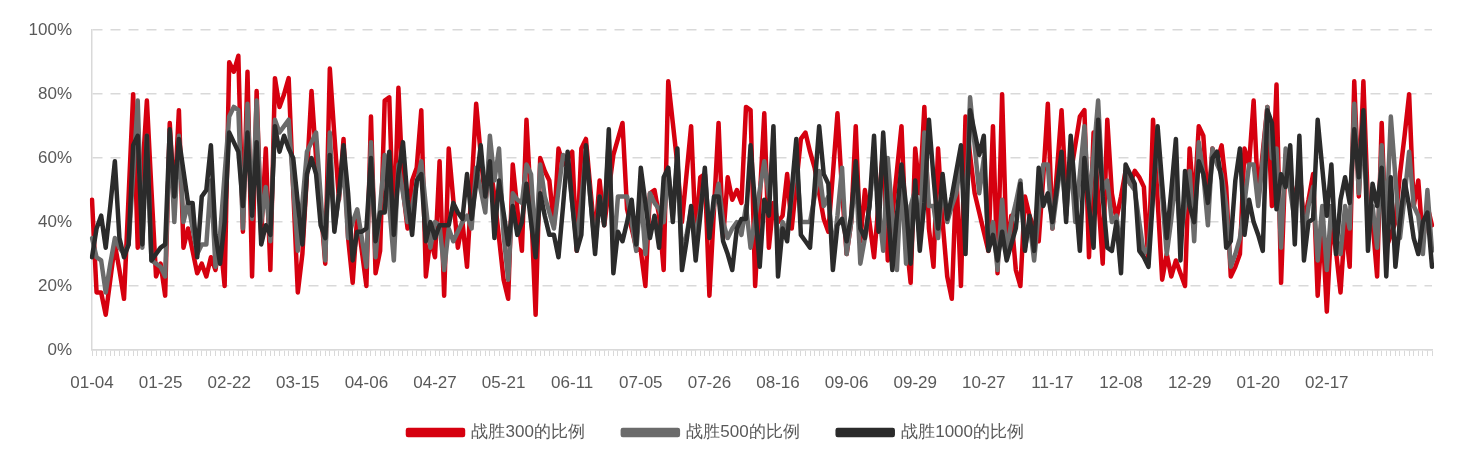 Image resolution: width=1463 pixels, height=453 pixels. Describe the element at coordinates (229, 382) in the screenshot. I see `x-tick-label: 02-22` at that location.